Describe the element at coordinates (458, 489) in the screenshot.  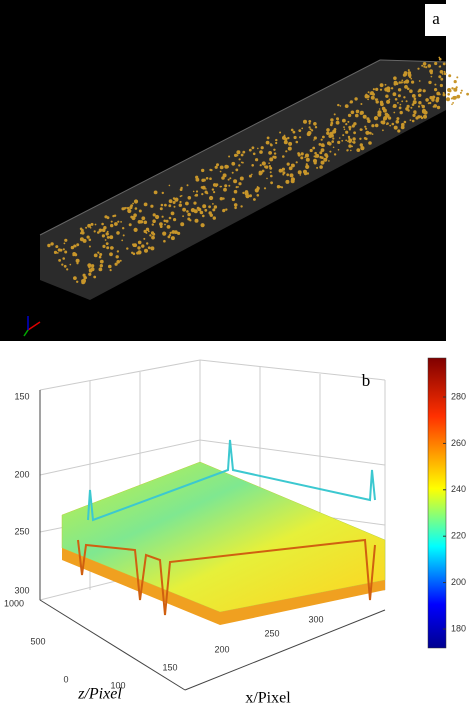
I see `colorbar-tick-label: 240` at that location.